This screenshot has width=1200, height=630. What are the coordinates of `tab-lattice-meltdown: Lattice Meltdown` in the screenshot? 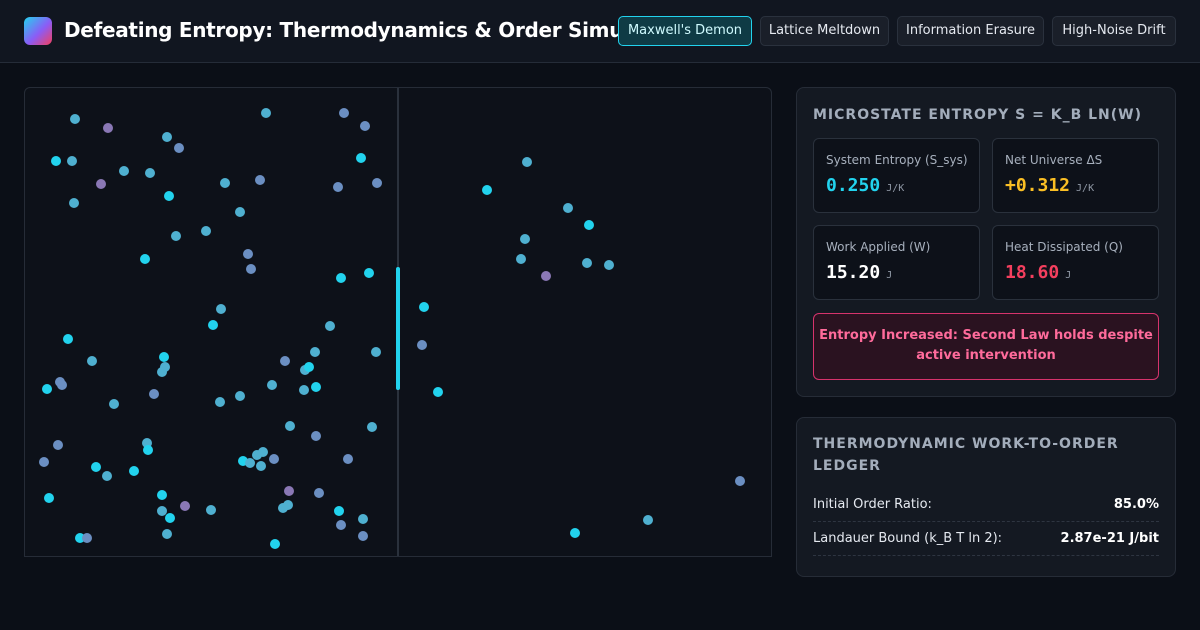 It's located at (824, 31).